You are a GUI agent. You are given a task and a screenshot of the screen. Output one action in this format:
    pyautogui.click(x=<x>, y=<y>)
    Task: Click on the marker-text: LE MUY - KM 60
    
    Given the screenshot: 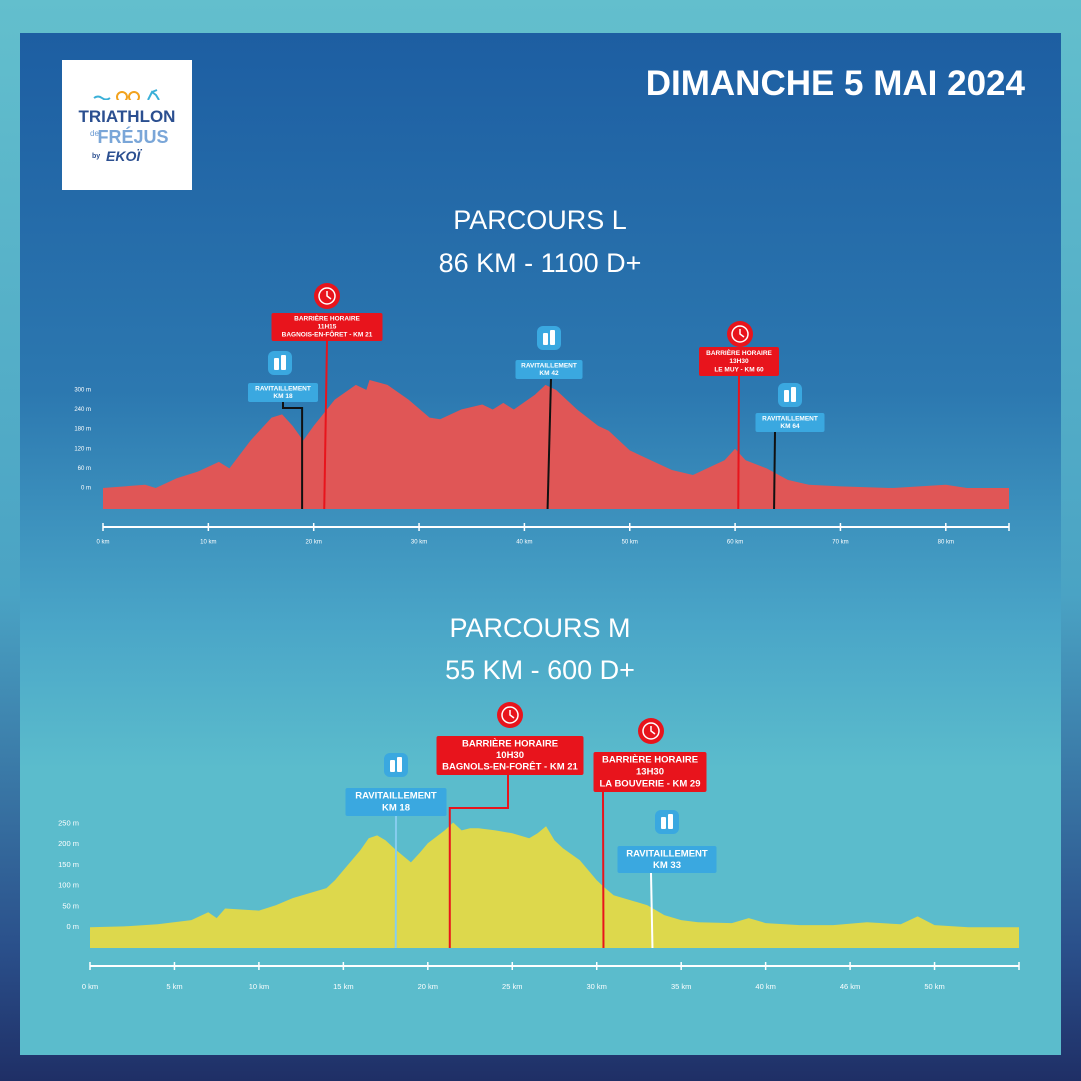 What is the action you would take?
    pyautogui.click(x=739, y=370)
    